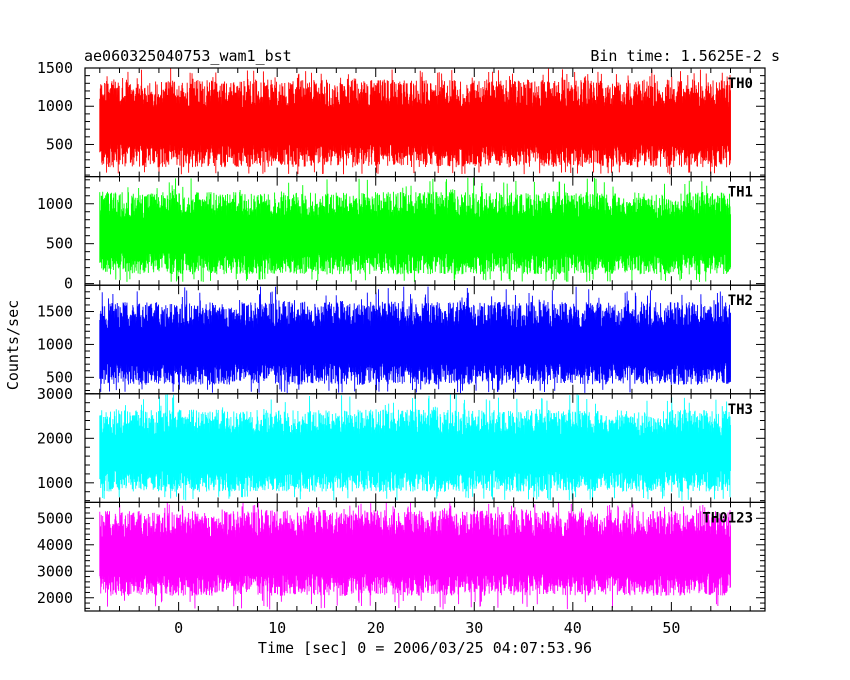  Describe the element at coordinates (740, 410) in the screenshot. I see `panel-name-label: TH3` at that location.